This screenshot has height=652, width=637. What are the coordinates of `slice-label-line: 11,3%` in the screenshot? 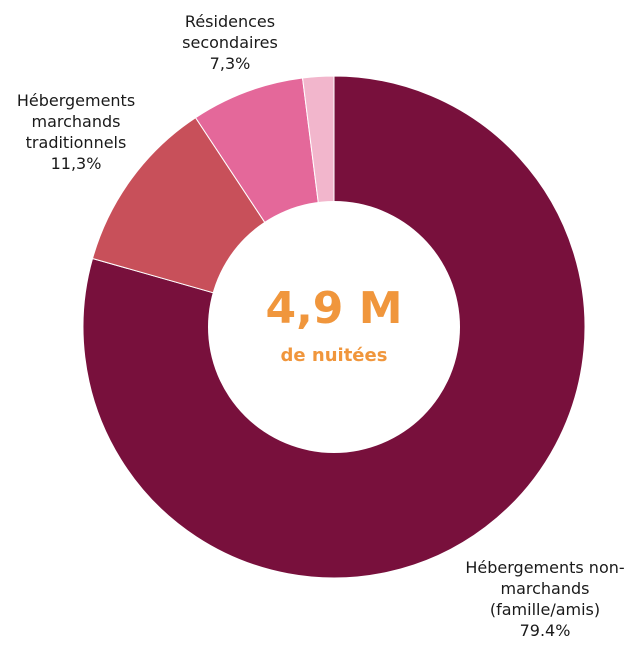 It's located at (76, 163).